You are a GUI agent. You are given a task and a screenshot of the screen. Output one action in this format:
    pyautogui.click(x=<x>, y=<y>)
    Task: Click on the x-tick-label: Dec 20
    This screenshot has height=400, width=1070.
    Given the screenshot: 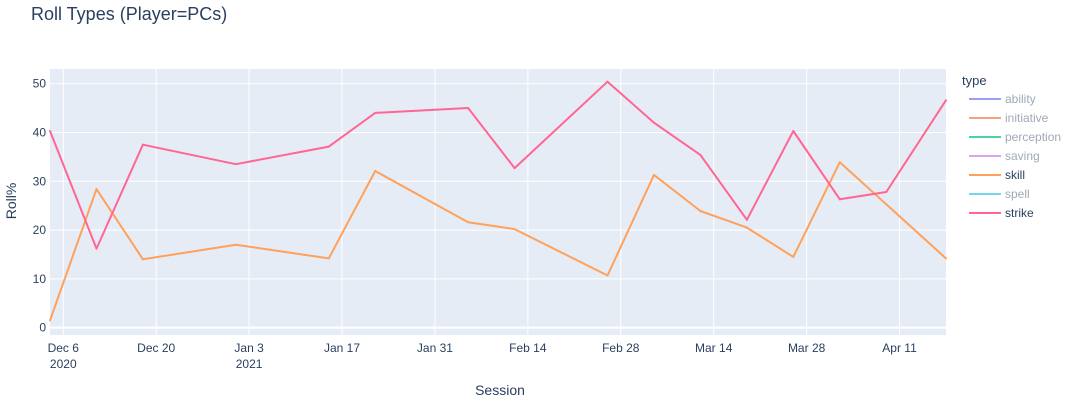 What is the action you would take?
    pyautogui.click(x=156, y=348)
    